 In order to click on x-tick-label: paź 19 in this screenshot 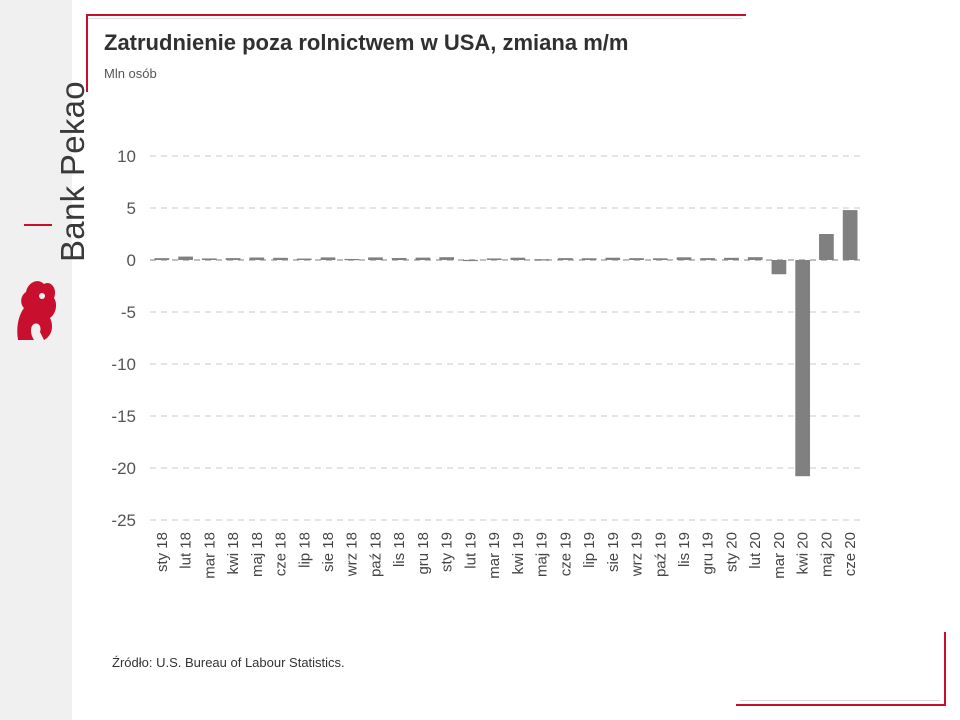, I will do `click(660, 554)`.